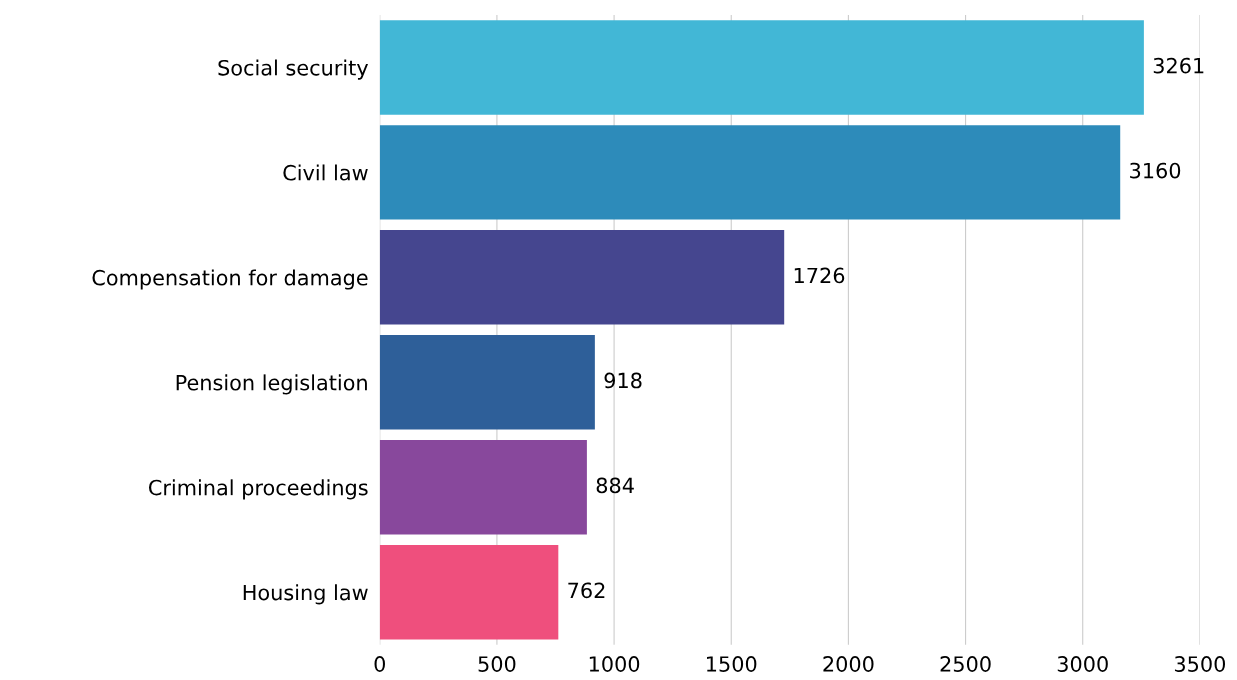 This screenshot has width=1237, height=680. What do you see at coordinates (586, 590) in the screenshot?
I see `data-label: 762` at bounding box center [586, 590].